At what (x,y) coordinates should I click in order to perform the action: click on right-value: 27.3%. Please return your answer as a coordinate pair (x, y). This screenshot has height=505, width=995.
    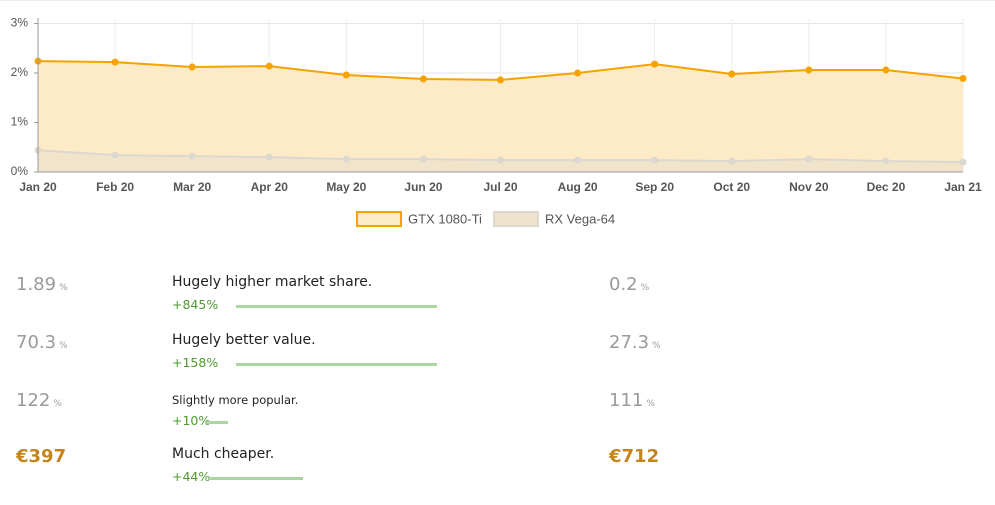
    Looking at the image, I should click on (635, 342).